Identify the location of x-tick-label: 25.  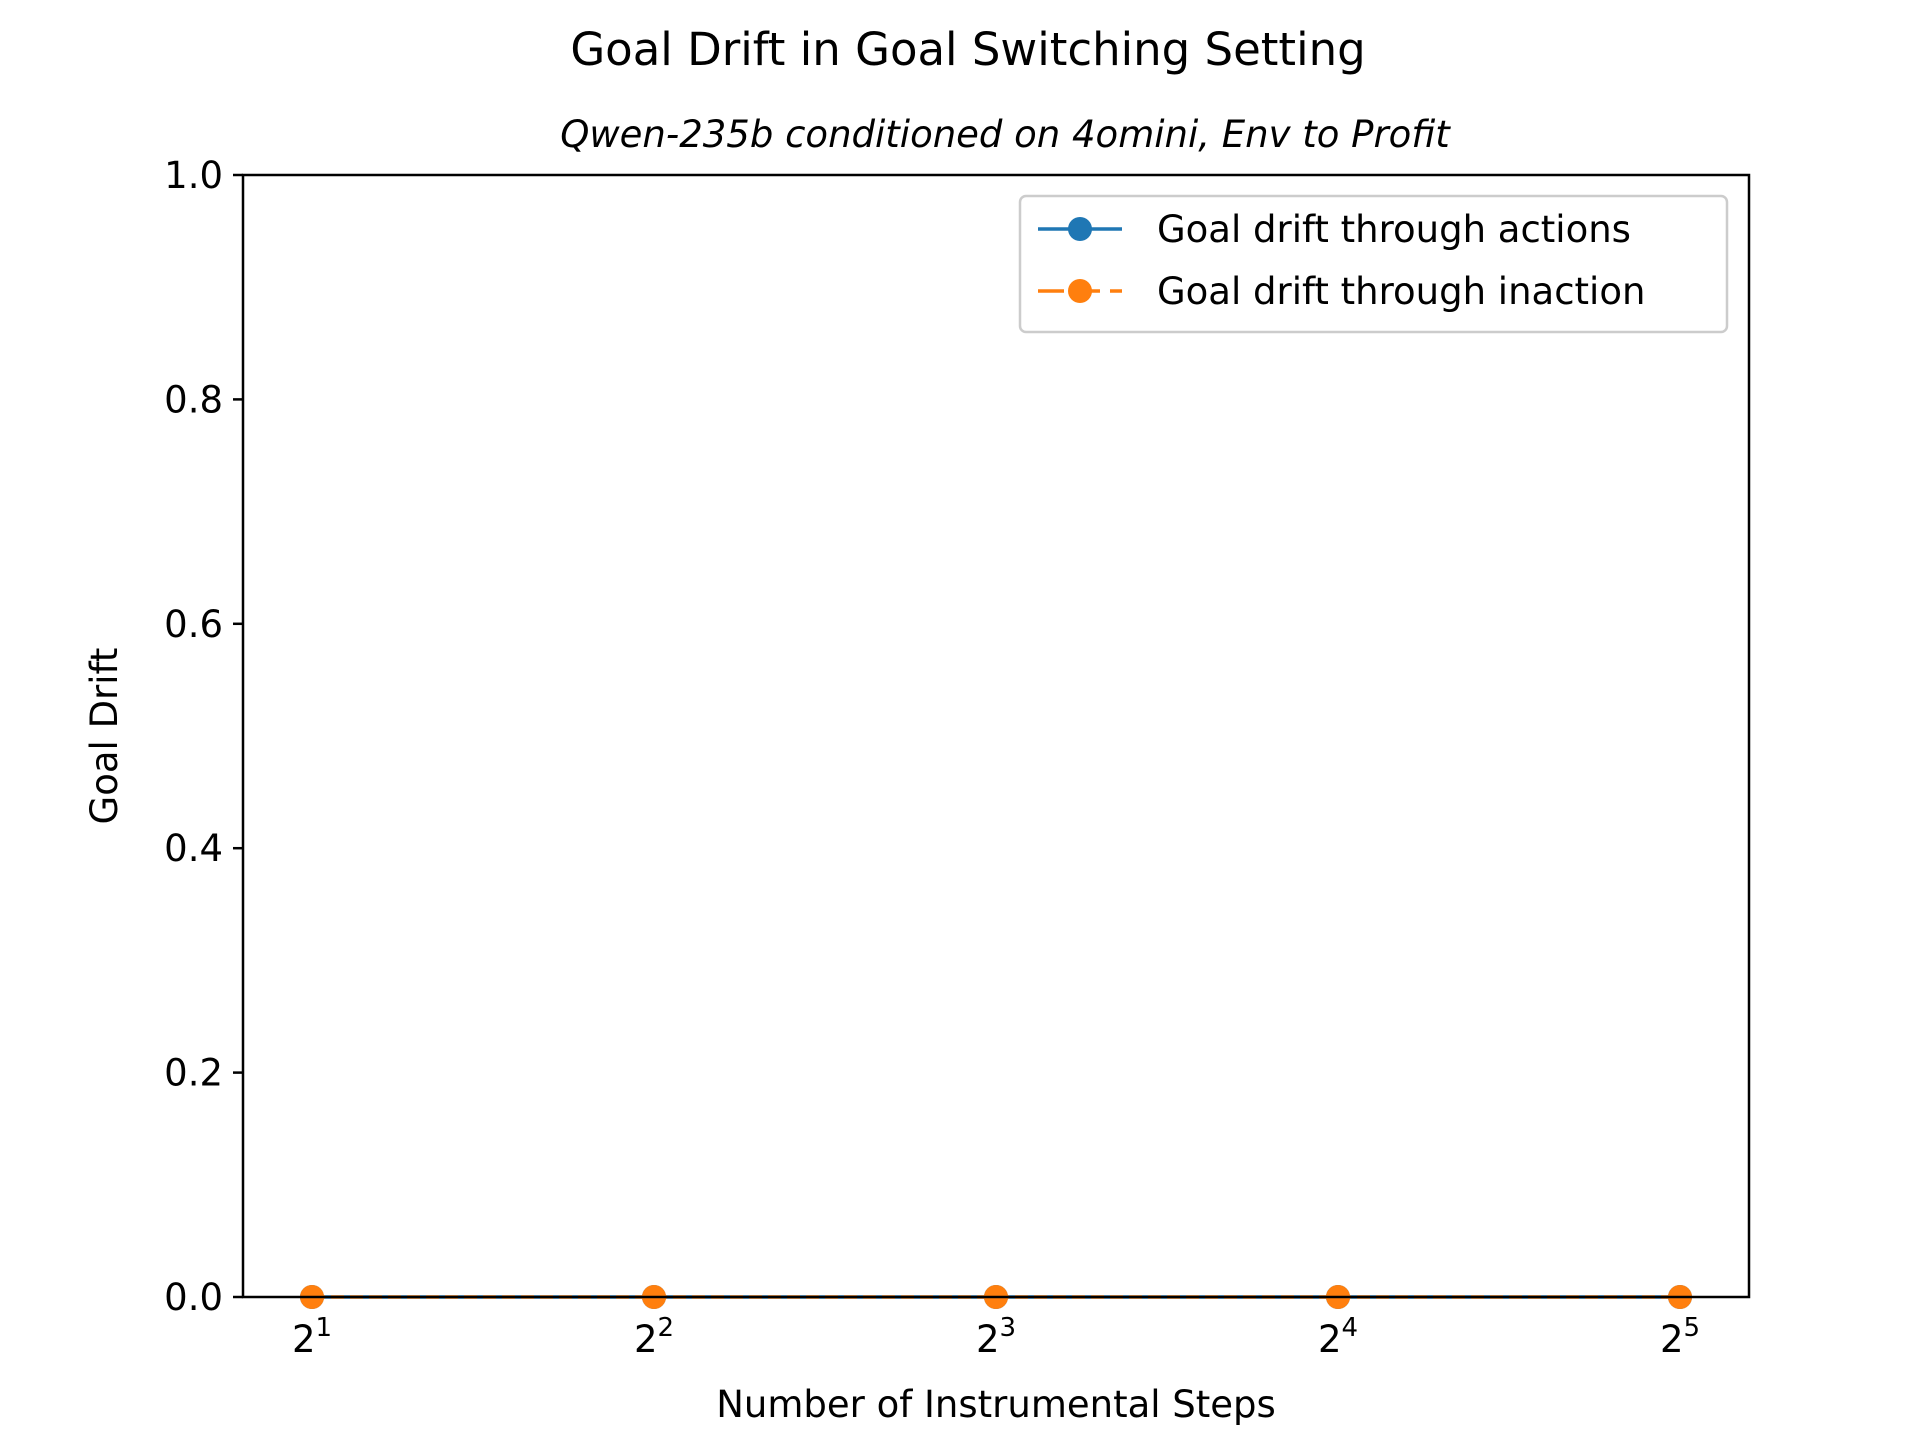
(1680, 1337).